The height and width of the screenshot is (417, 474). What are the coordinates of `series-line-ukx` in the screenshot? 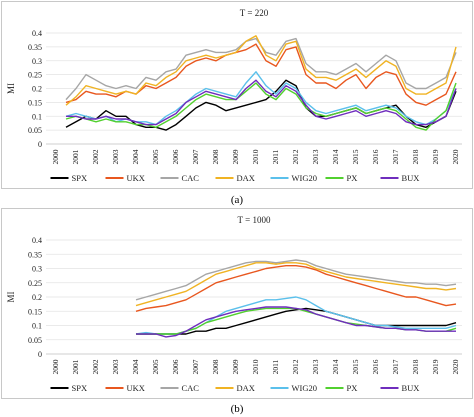 It's located at (296, 288).